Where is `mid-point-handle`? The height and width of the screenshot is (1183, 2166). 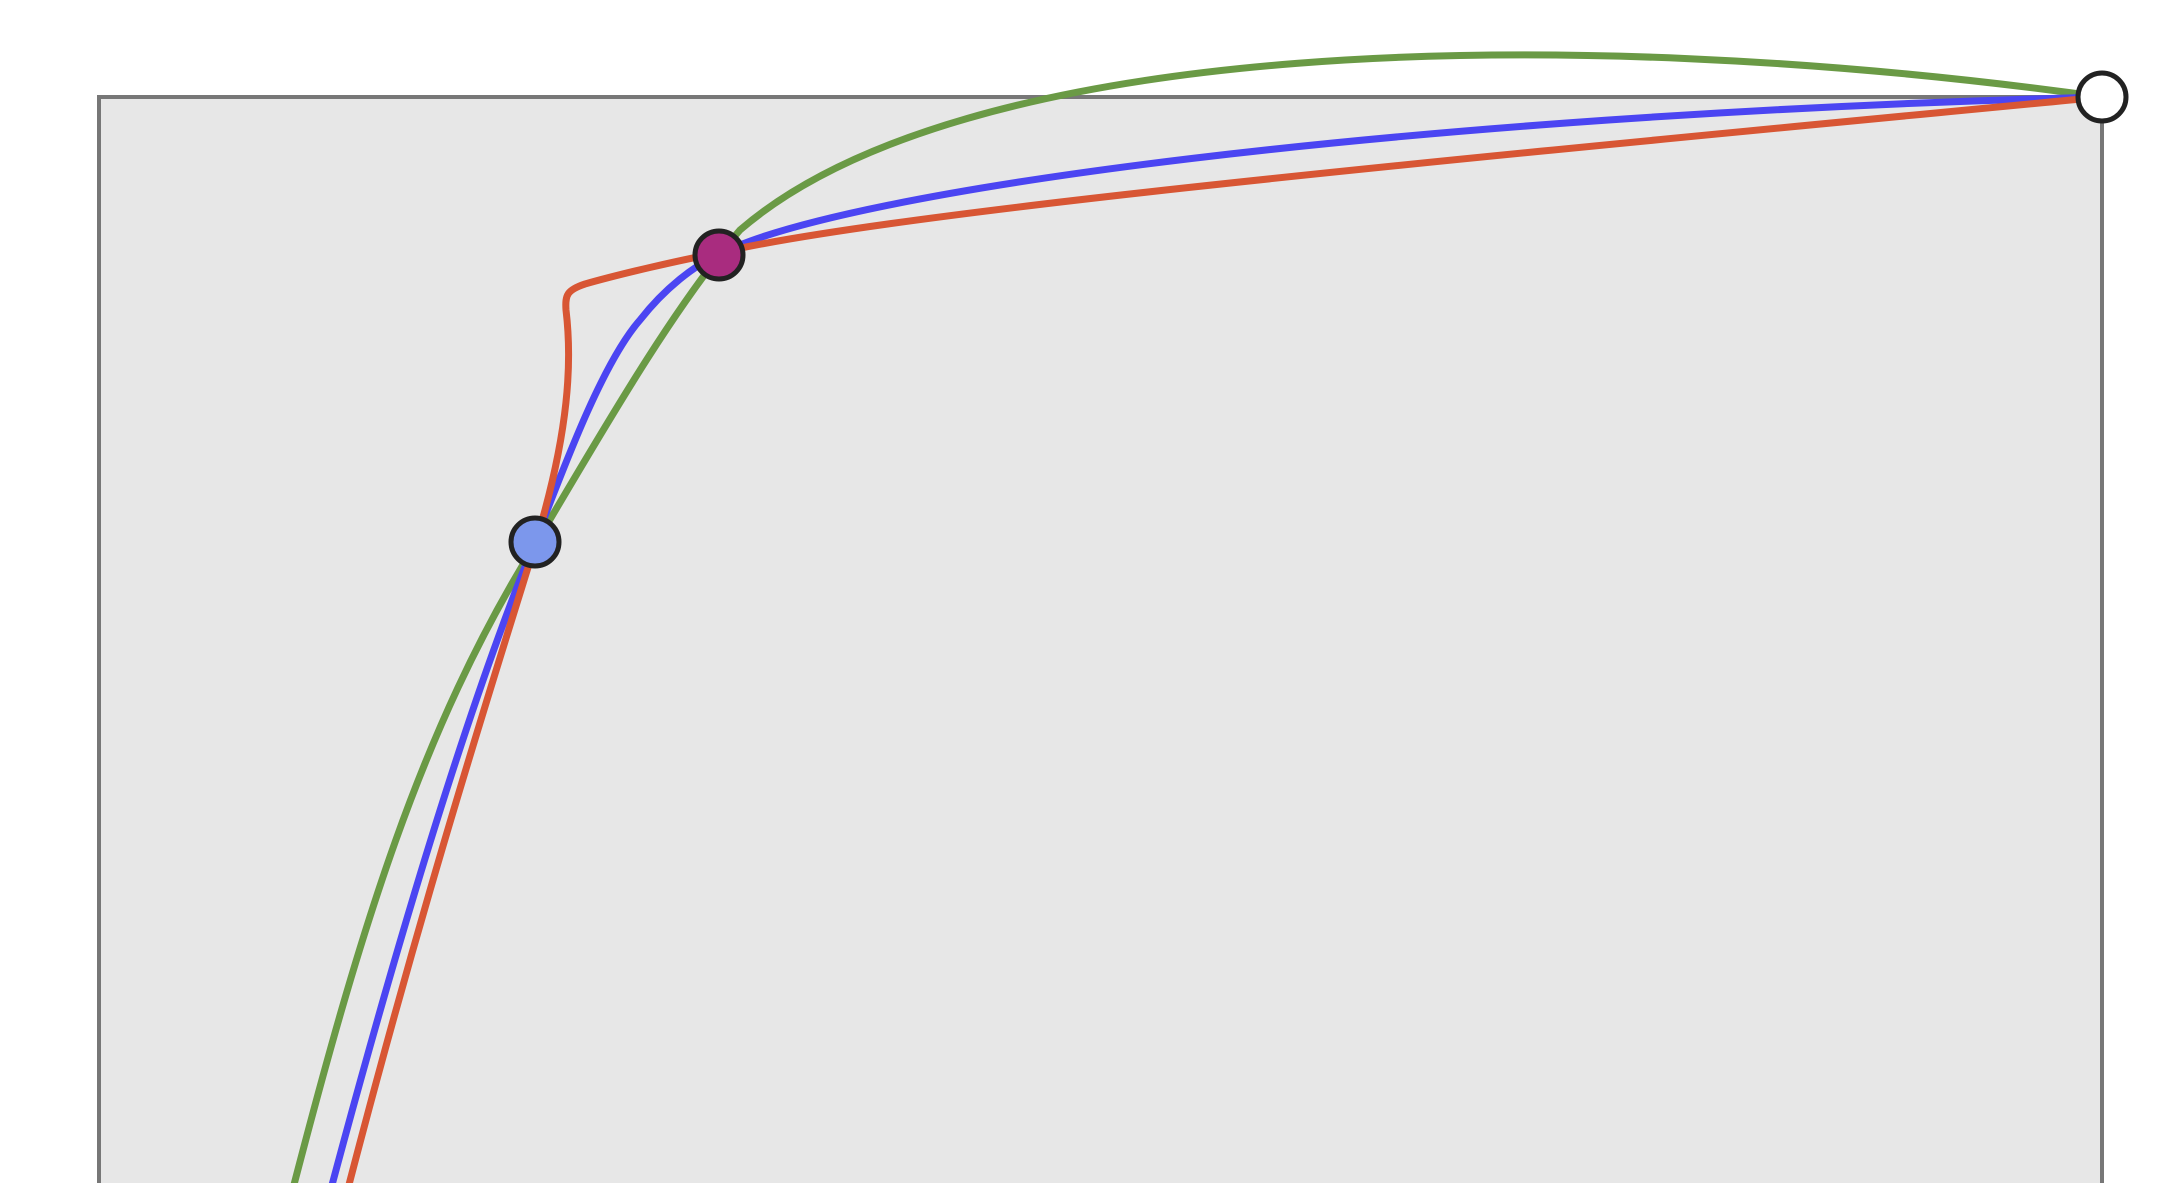
mid-point-handle is located at coordinates (719, 255).